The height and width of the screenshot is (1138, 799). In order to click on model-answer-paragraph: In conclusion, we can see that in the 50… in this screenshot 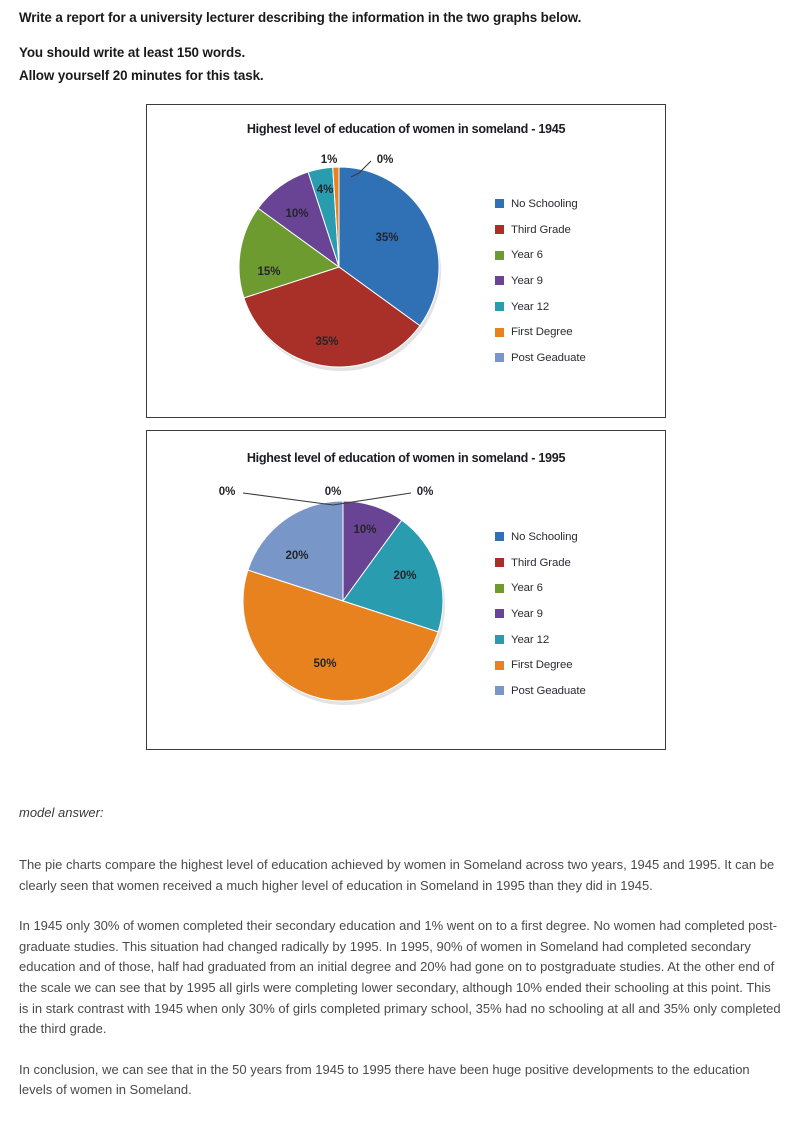, I will do `click(384, 1079)`.